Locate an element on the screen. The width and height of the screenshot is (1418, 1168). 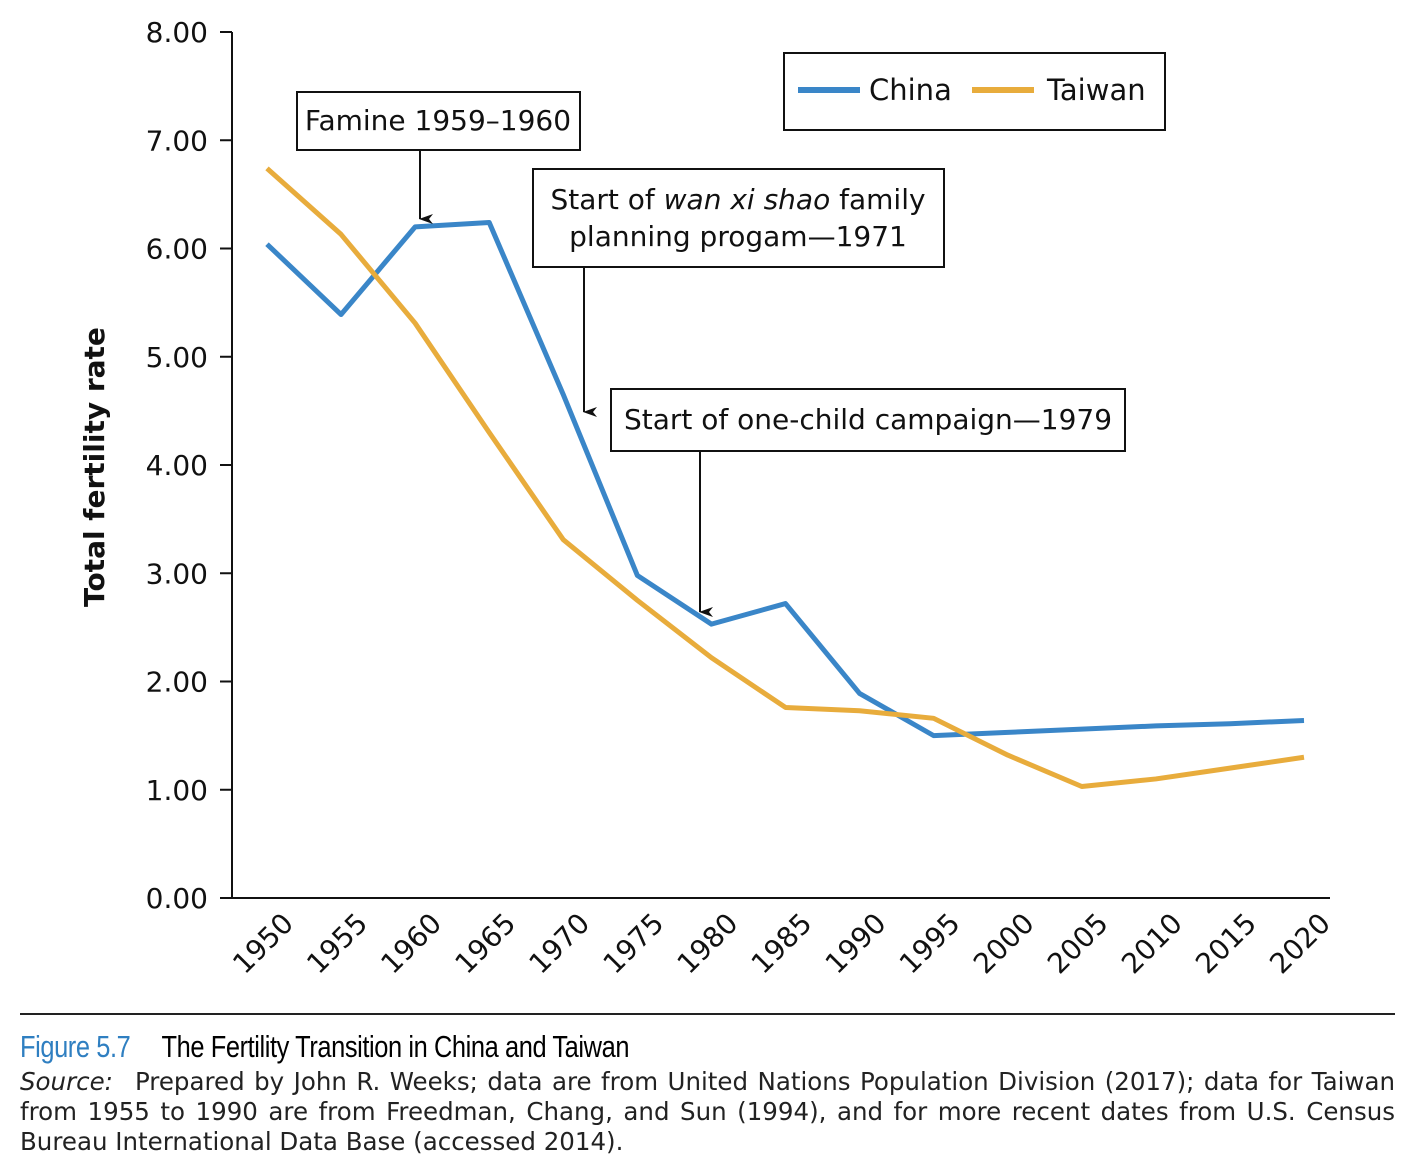
x-tick-label: 1995 is located at coordinates (930, 944).